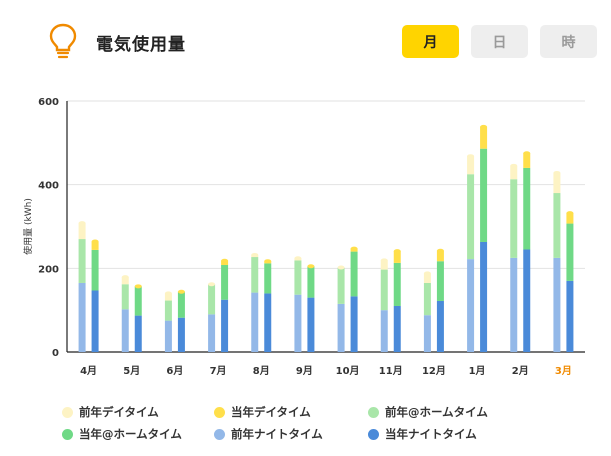 The width and height of the screenshot is (611, 456). What do you see at coordinates (131, 371) in the screenshot?
I see `x-tick-label: 5月` at bounding box center [131, 371].